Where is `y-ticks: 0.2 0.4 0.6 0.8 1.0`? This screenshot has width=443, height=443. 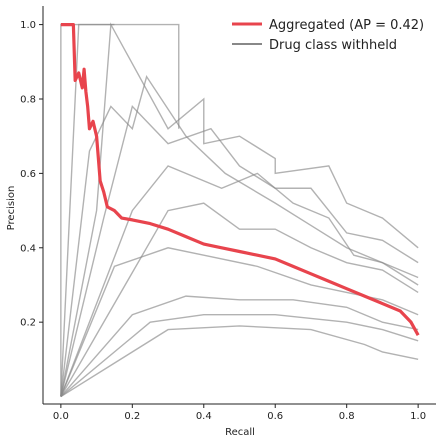
y-ticks: 0.2 0.4 0.6 0.8 1.0 is located at coordinates (31, 174).